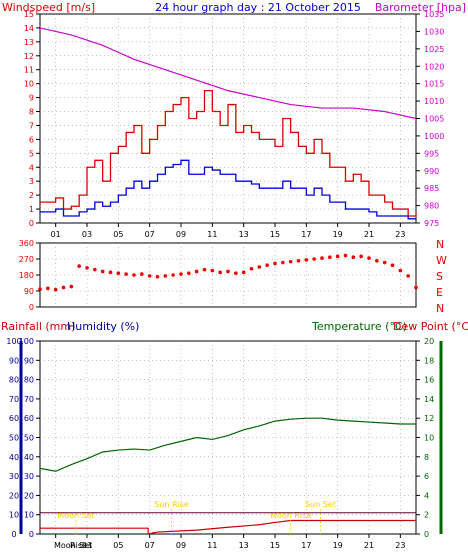  Describe the element at coordinates (429, 380) in the screenshot. I see `temperature-axis-tick-label: 16` at that location.